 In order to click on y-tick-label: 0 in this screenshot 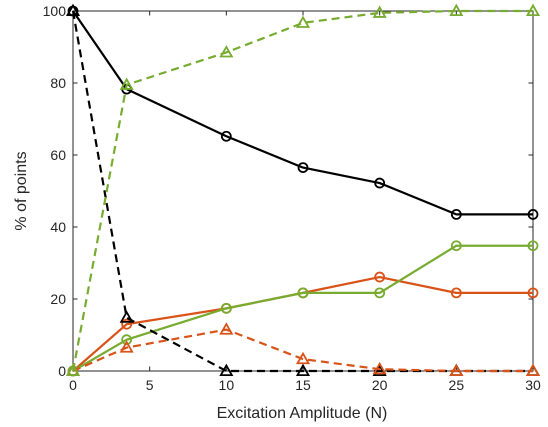, I will do `click(62, 371)`.